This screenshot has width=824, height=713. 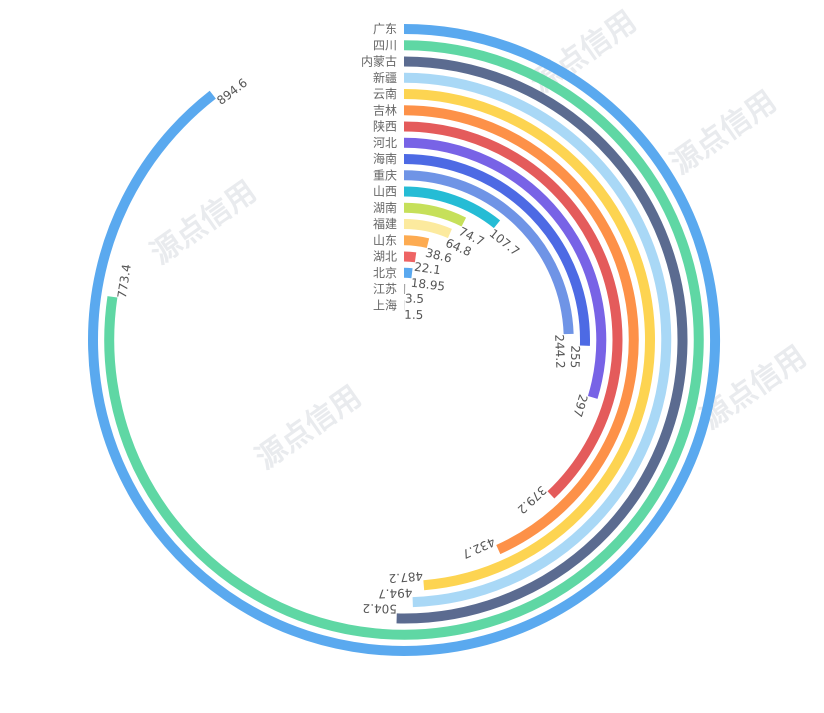 I want to click on value-label: 107.7, so click(x=505, y=242).